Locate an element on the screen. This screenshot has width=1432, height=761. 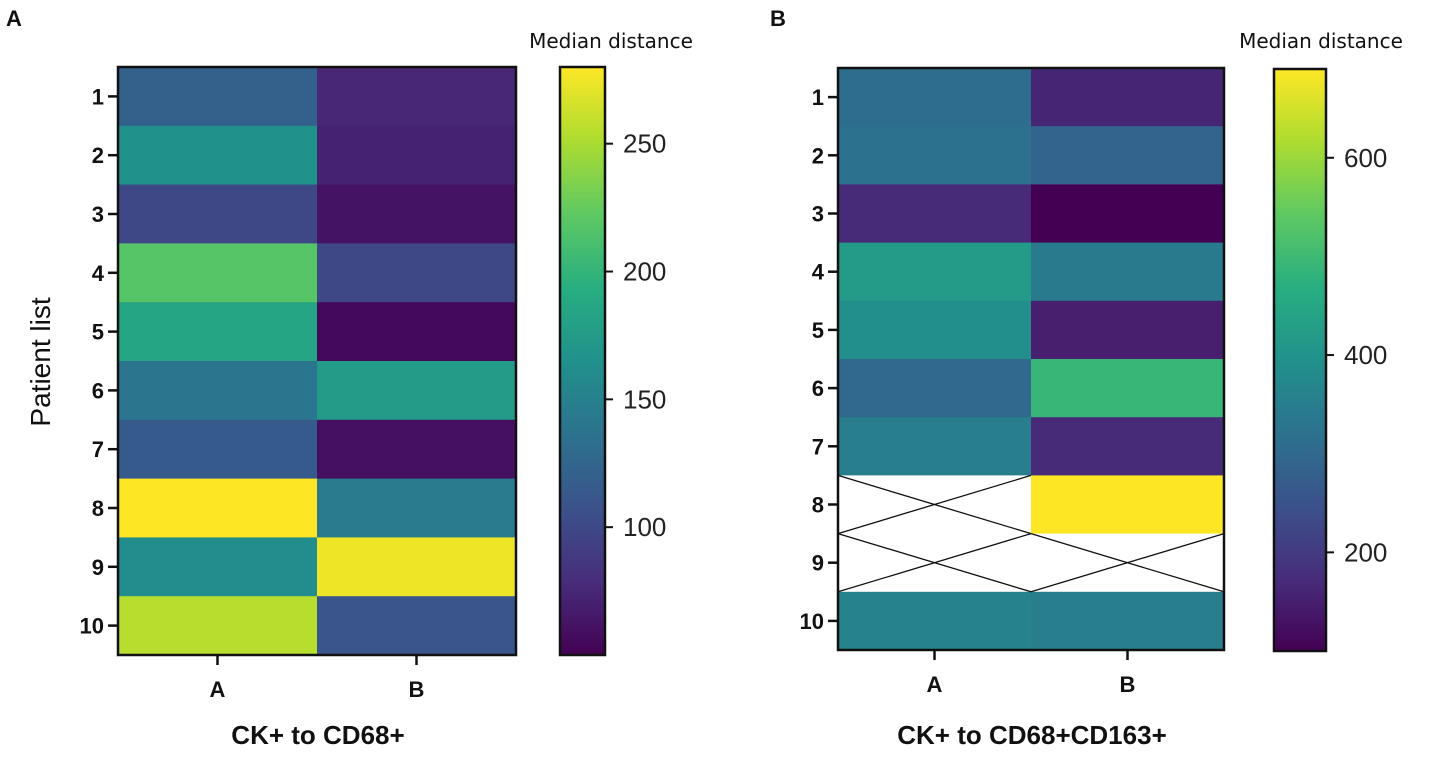
panel-label: B is located at coordinates (778, 18).